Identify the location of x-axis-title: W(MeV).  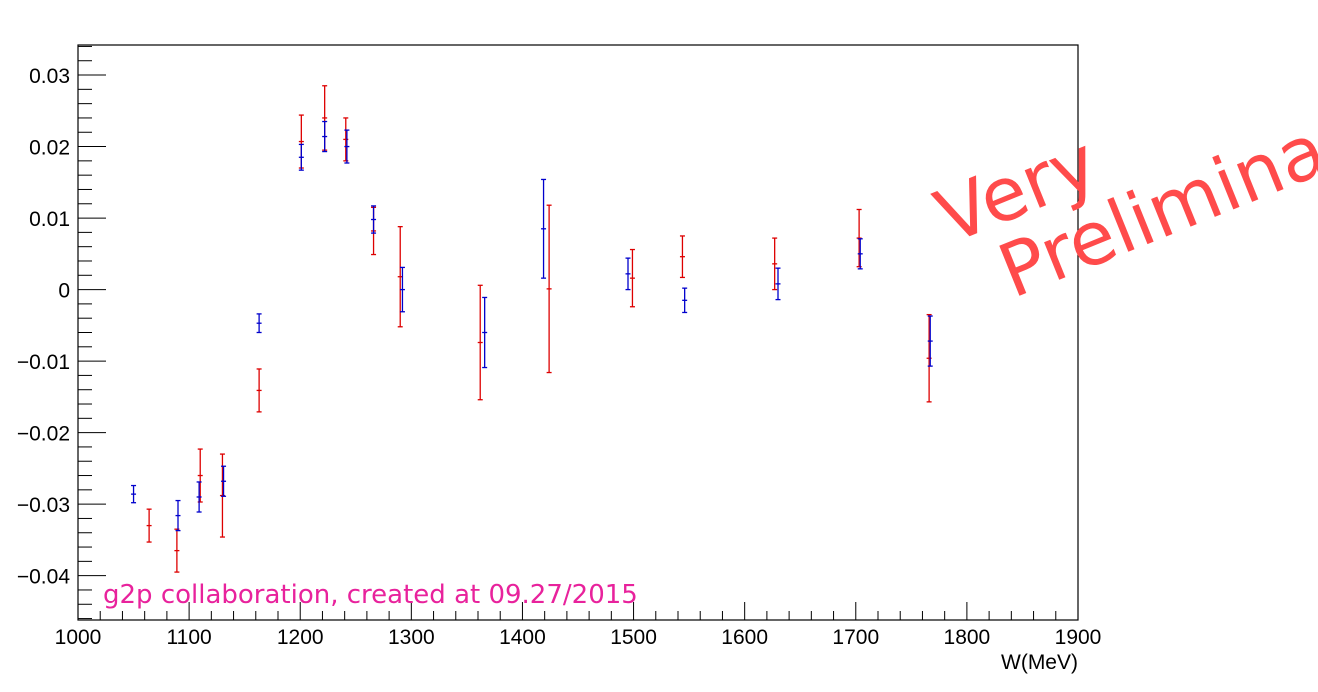
(1039, 662).